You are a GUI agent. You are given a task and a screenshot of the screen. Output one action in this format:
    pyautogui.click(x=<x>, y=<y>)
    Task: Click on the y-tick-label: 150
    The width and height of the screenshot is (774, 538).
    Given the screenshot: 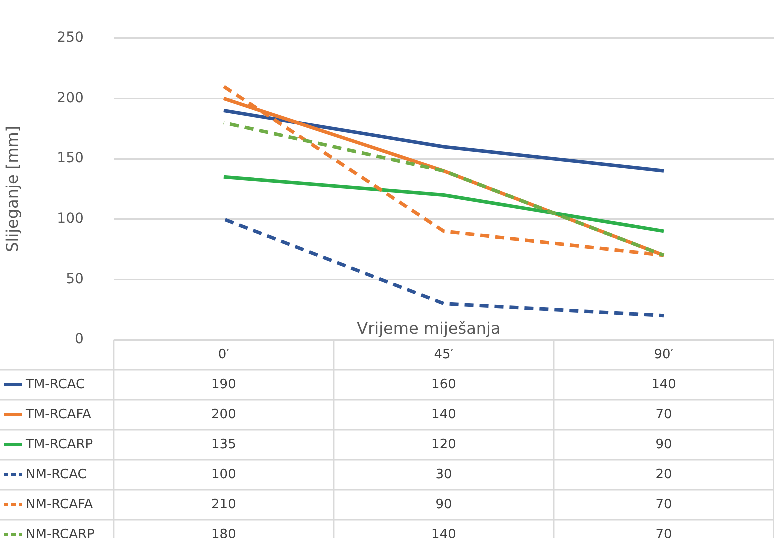 What is the action you would take?
    pyautogui.click(x=70, y=158)
    